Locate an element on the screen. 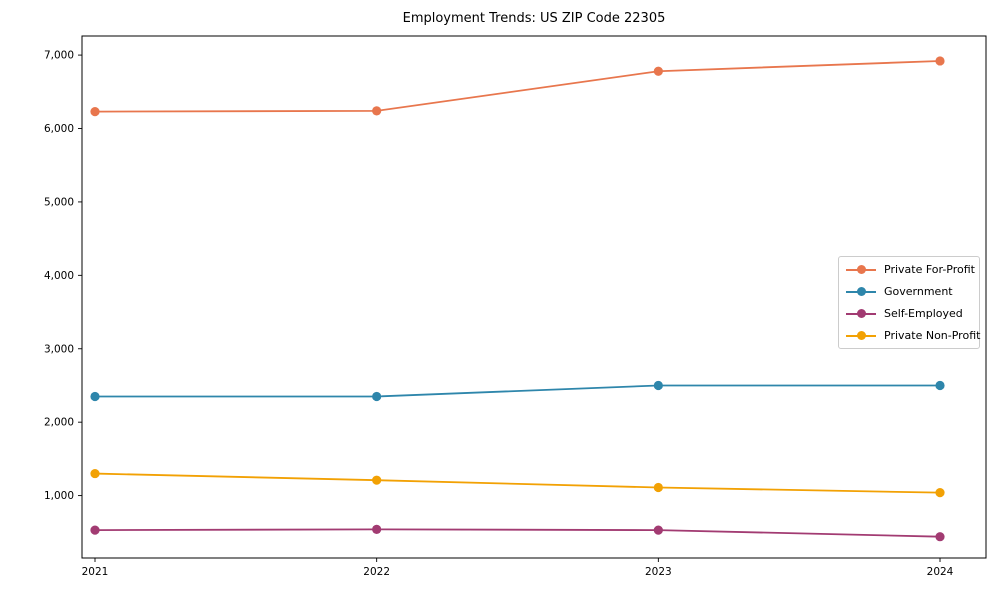  legend-label: Private Non-Profit is located at coordinates (932, 335).